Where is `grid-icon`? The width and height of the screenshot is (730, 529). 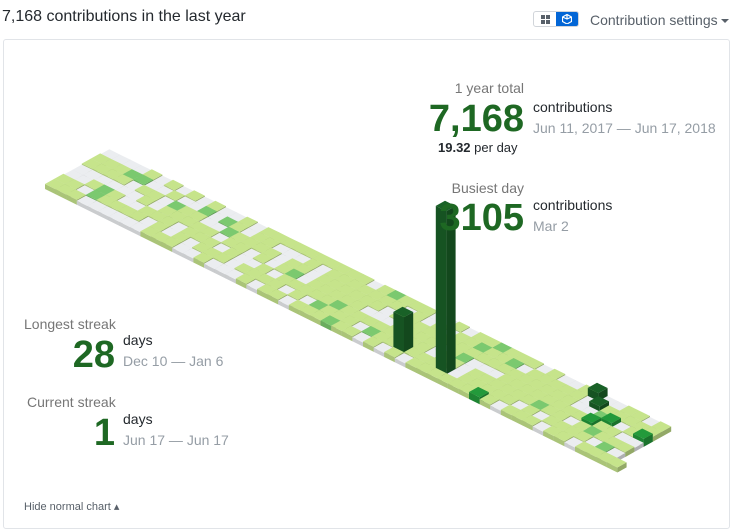 grid-icon is located at coordinates (545, 19).